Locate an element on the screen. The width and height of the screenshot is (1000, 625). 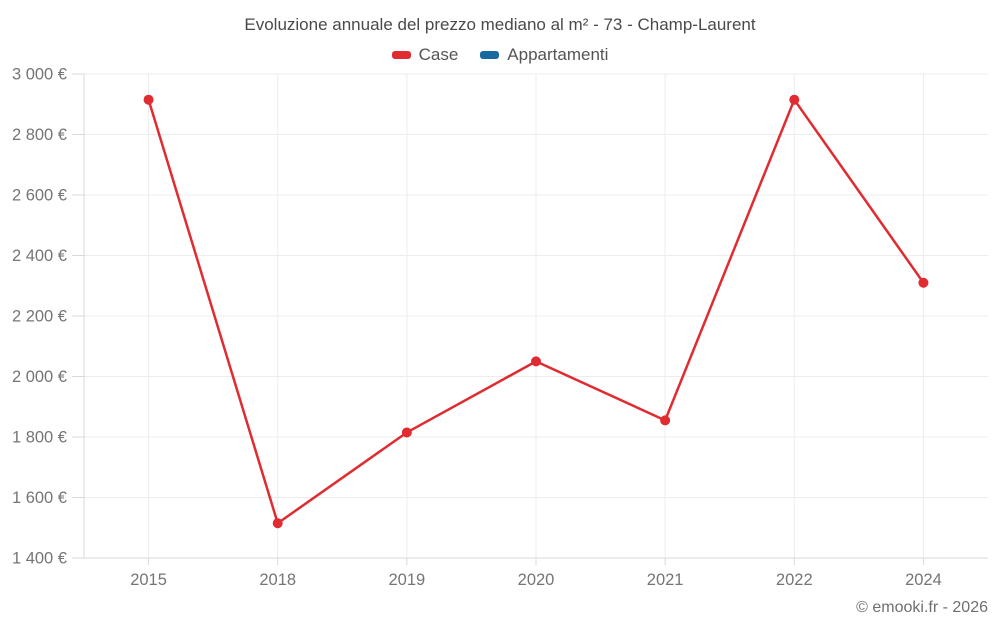
y-tick-label: 2 800 € is located at coordinates (39, 135).